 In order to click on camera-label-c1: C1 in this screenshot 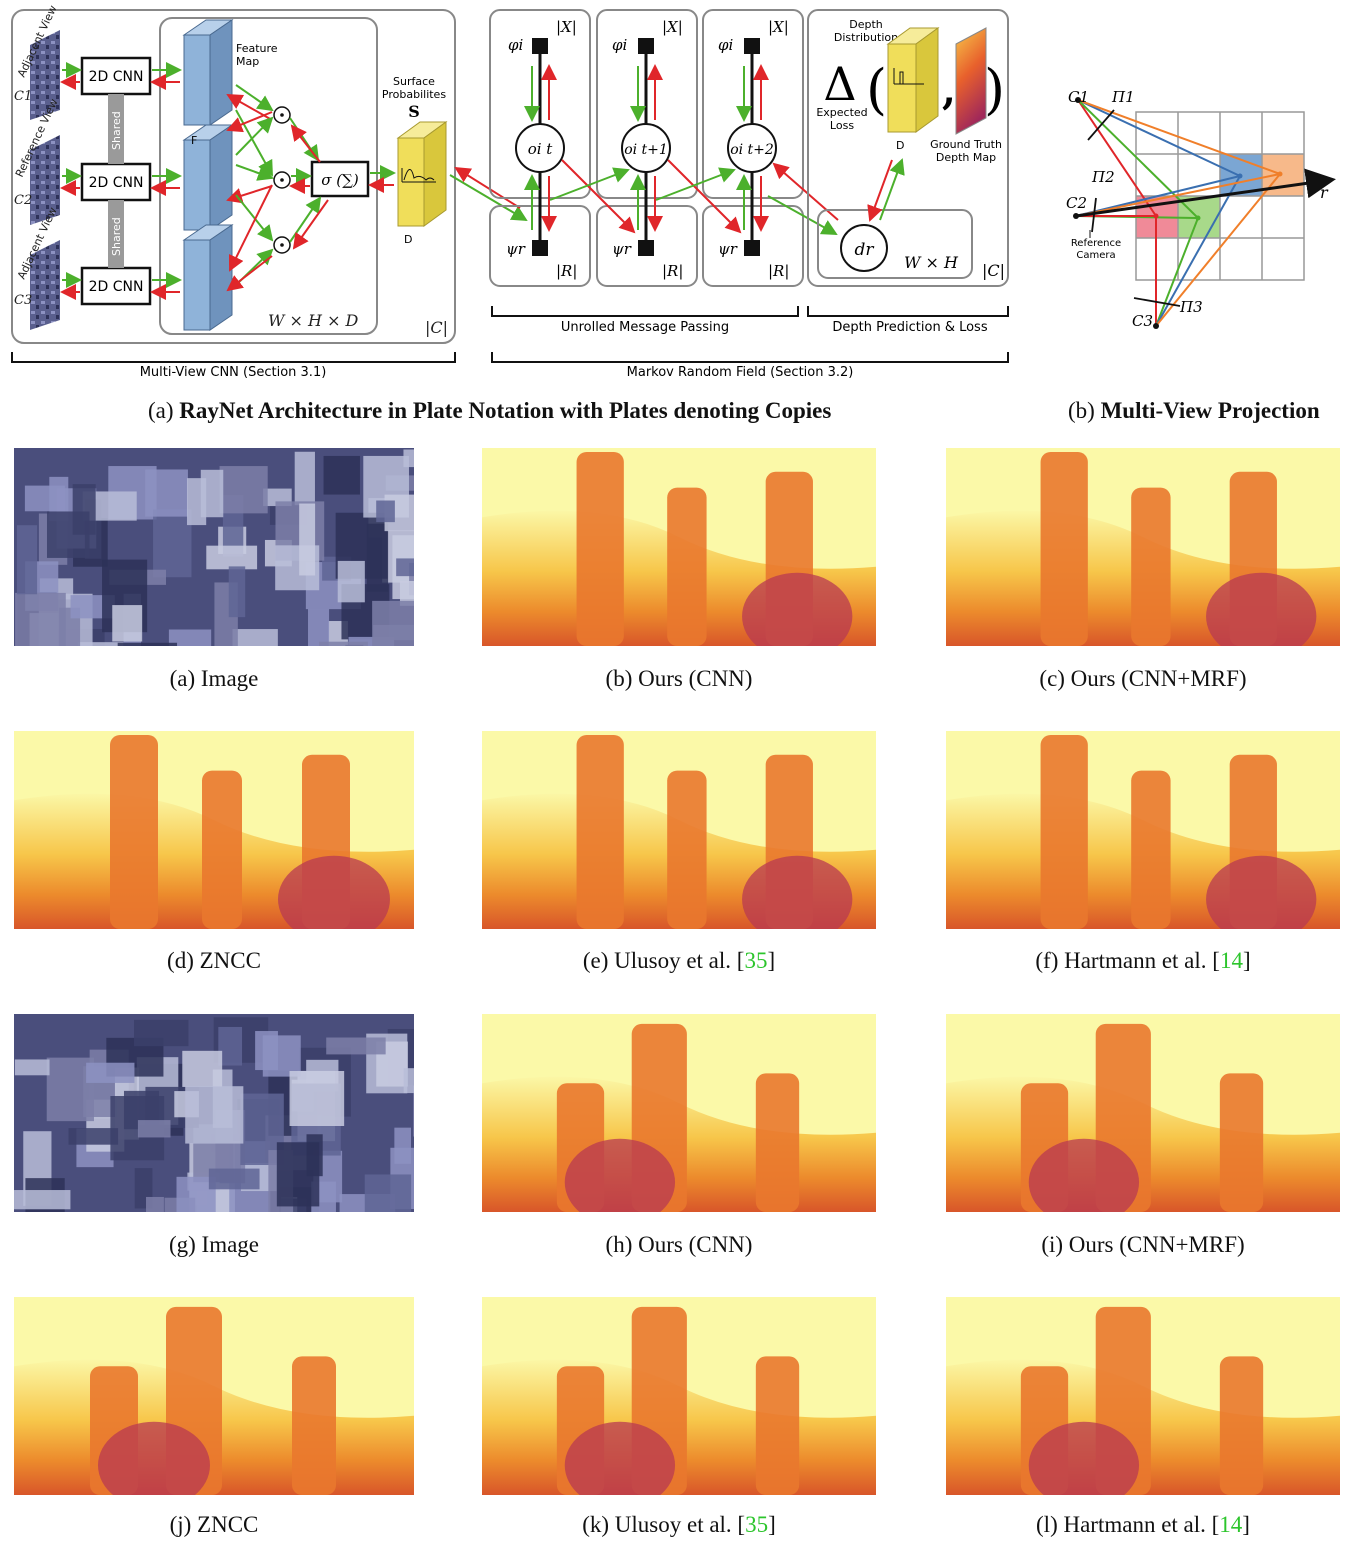, I will do `click(23, 96)`.